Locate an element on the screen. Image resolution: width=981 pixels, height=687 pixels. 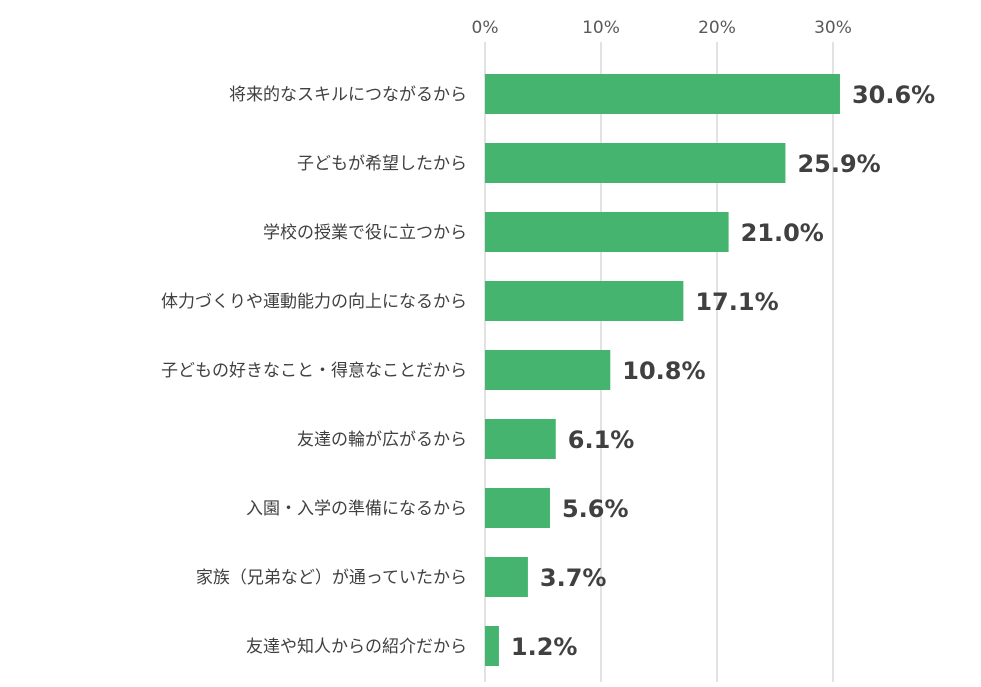
value-label: 5.6% is located at coordinates (595, 509).